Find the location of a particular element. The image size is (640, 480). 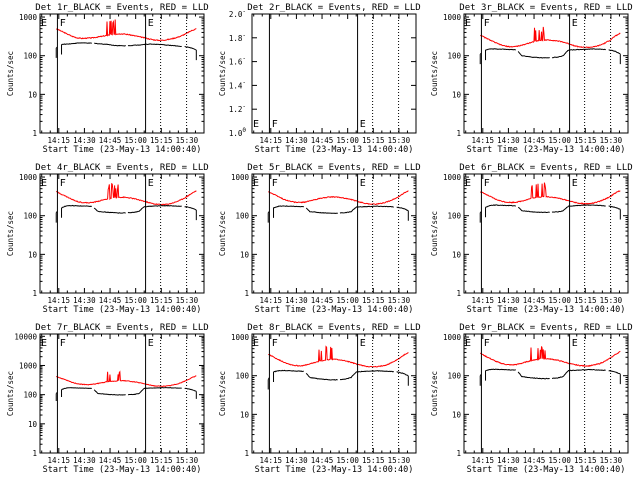

panel-title: Det 2r_BLACK = Events, RED = LLD is located at coordinates (333, 8).